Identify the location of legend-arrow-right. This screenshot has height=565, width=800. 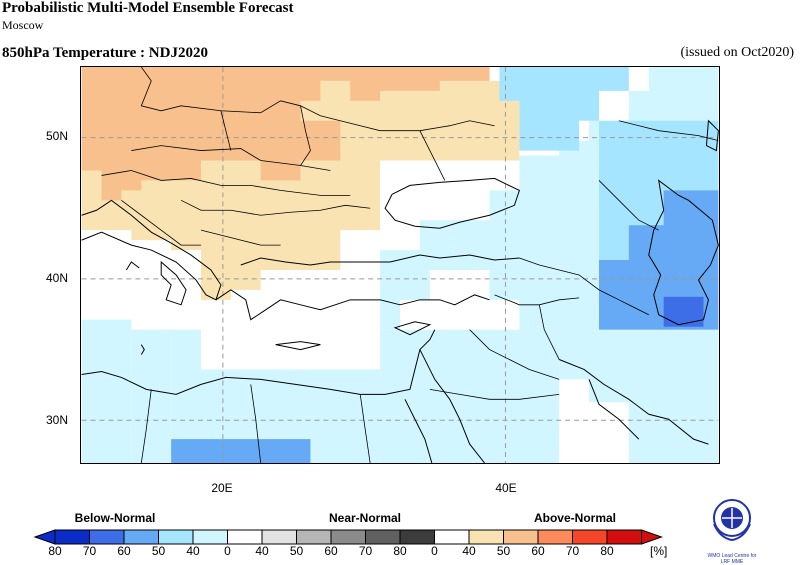
(652, 537).